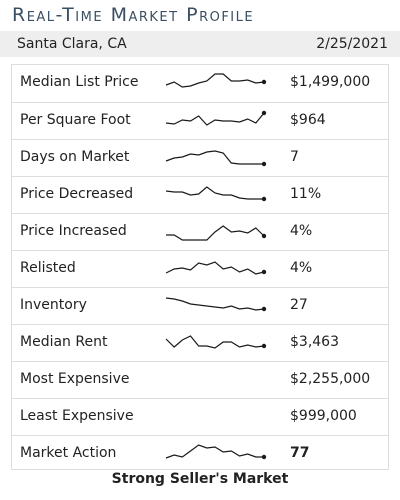  What do you see at coordinates (68, 453) in the screenshot?
I see `metric-label: Market Action` at bounding box center [68, 453].